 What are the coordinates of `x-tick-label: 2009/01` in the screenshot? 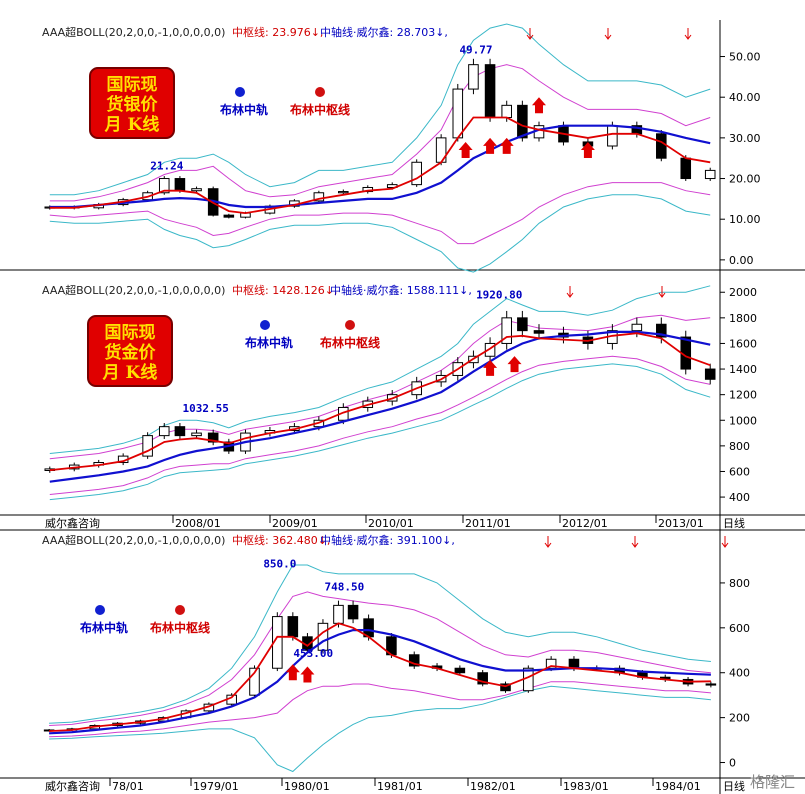 It's located at (295, 523).